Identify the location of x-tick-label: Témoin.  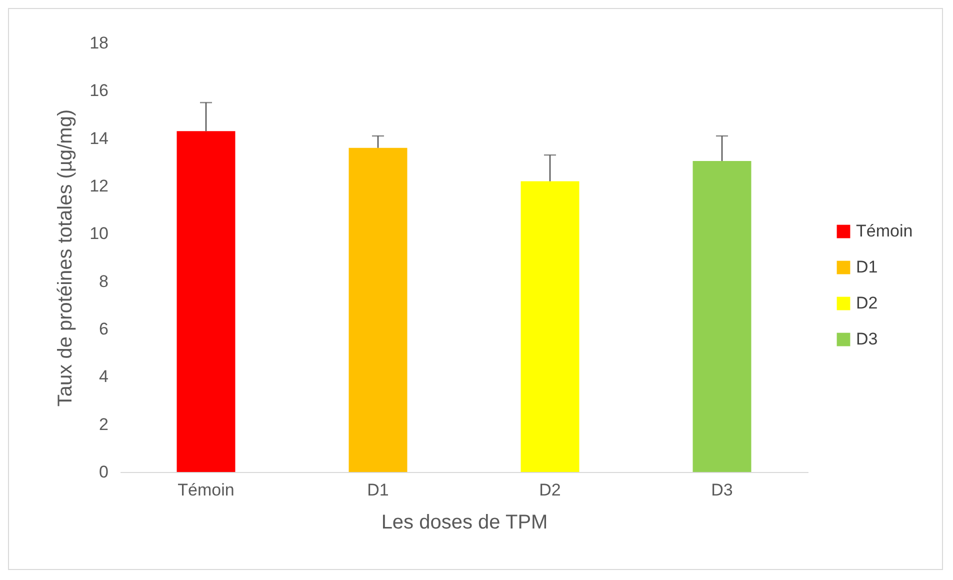
(206, 490).